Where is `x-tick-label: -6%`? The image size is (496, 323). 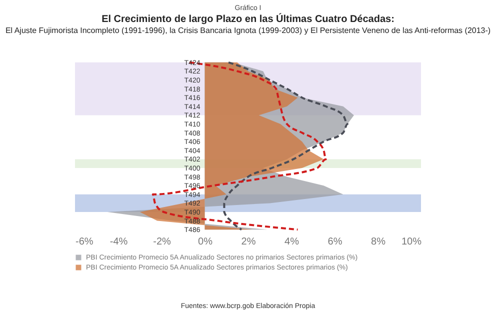 x-tick-label: -6% is located at coordinates (85, 242).